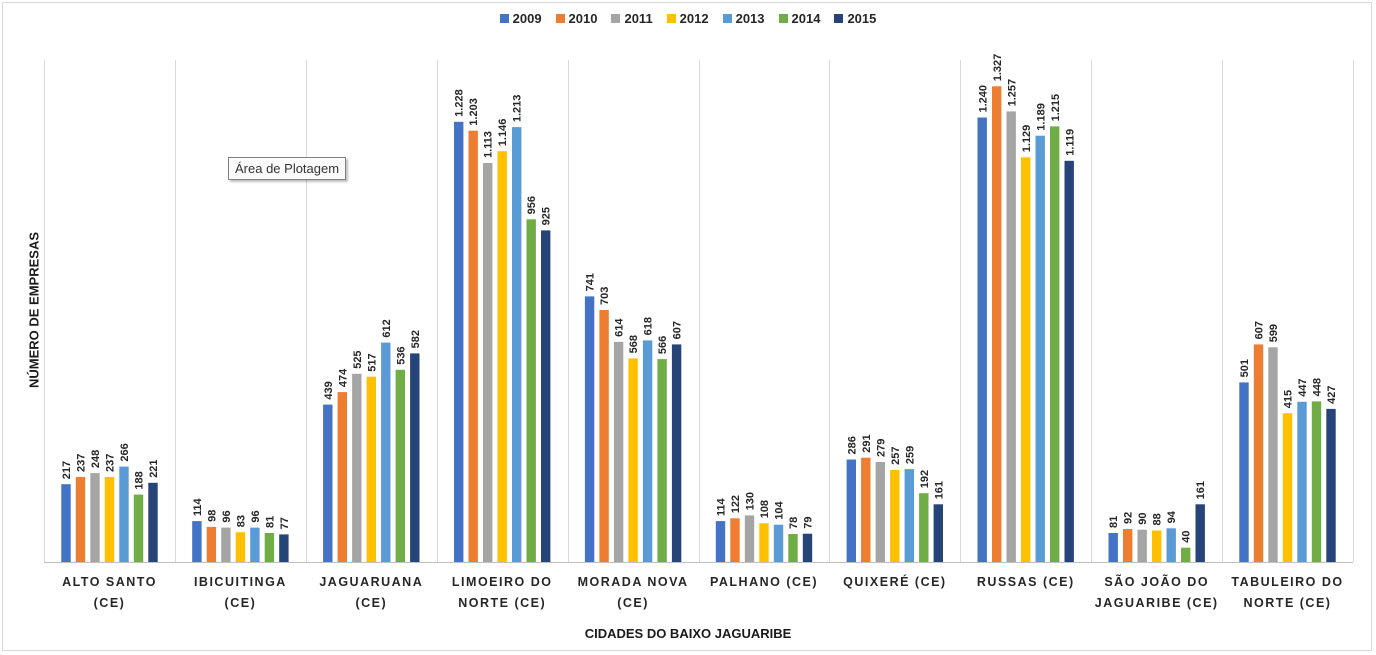 The height and width of the screenshot is (655, 1376). What do you see at coordinates (343, 377) in the screenshot?
I see `data-label: 474` at bounding box center [343, 377].